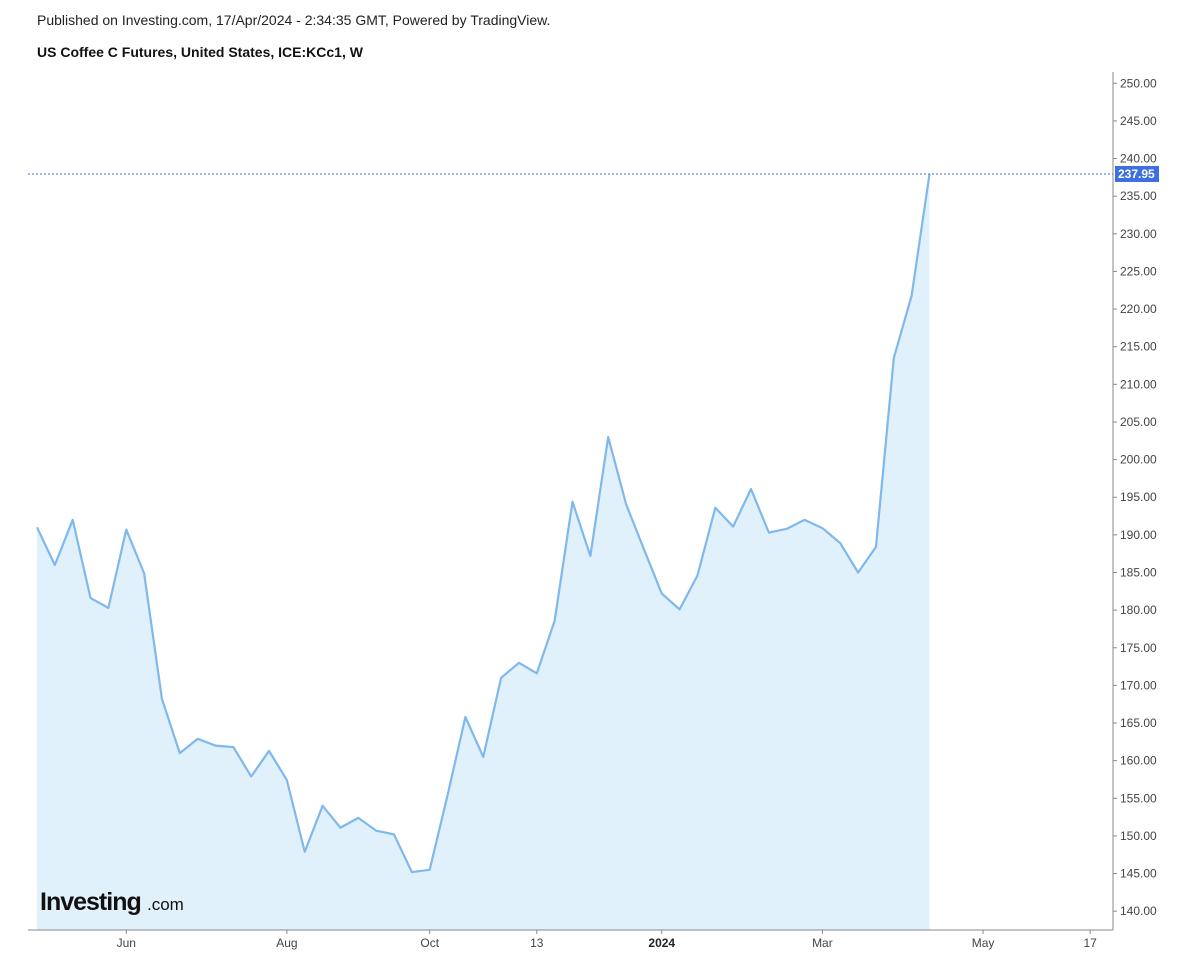 This screenshot has width=1200, height=960. Describe the element at coordinates (1138, 234) in the screenshot. I see `y-tick-label: 230.00` at that location.